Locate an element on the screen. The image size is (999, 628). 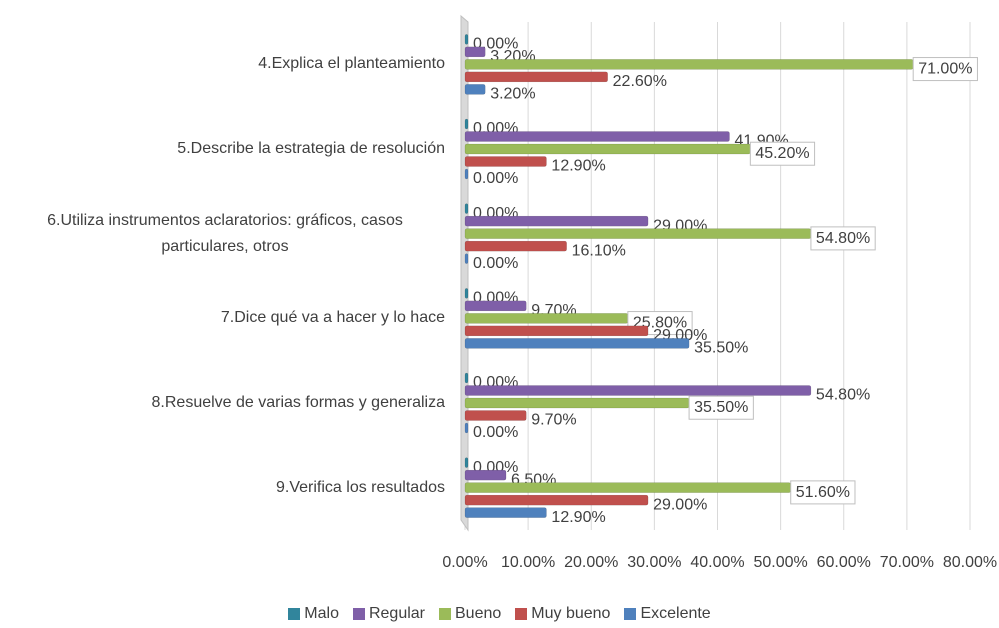
data-label: 71.00% is located at coordinates (945, 69).